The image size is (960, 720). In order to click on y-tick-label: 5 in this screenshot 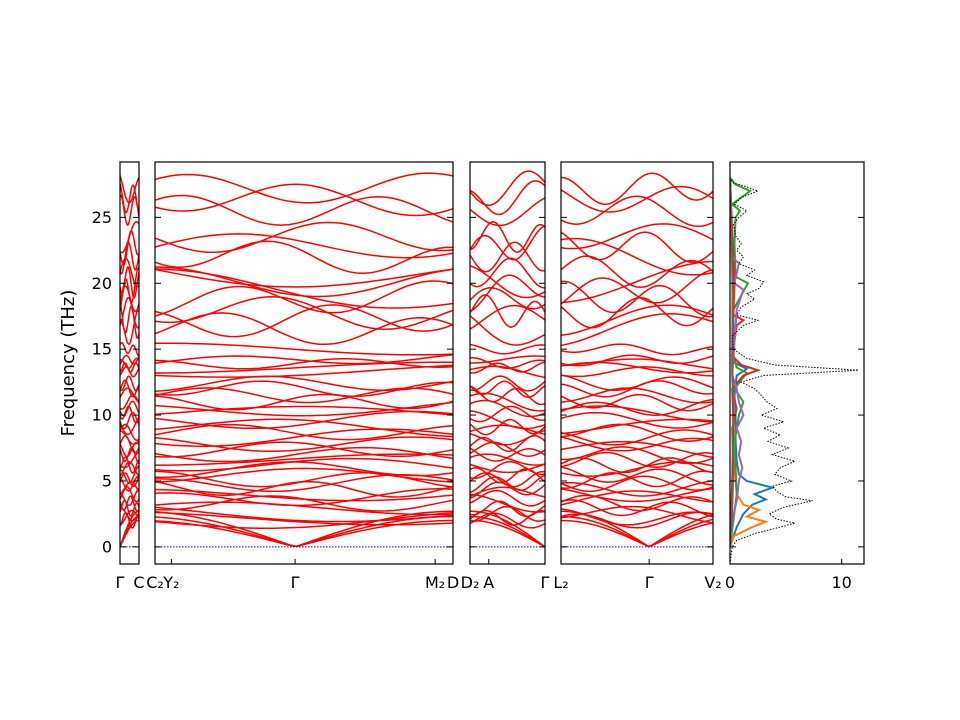, I will do `click(107, 480)`.